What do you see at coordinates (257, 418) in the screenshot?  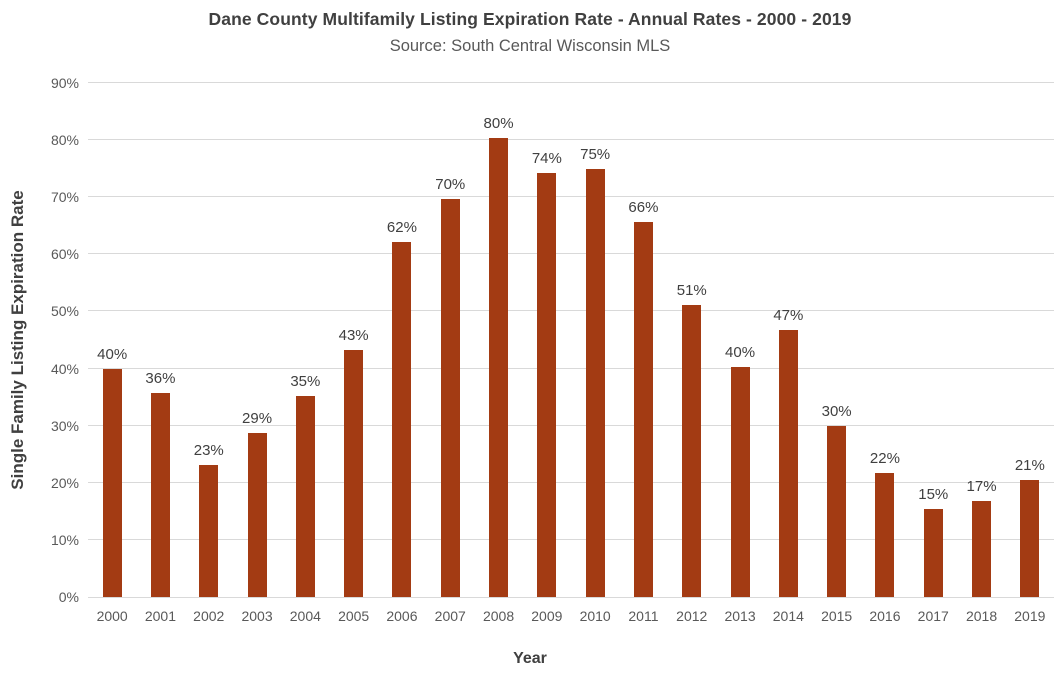 I see `bar-value-label: 29%` at bounding box center [257, 418].